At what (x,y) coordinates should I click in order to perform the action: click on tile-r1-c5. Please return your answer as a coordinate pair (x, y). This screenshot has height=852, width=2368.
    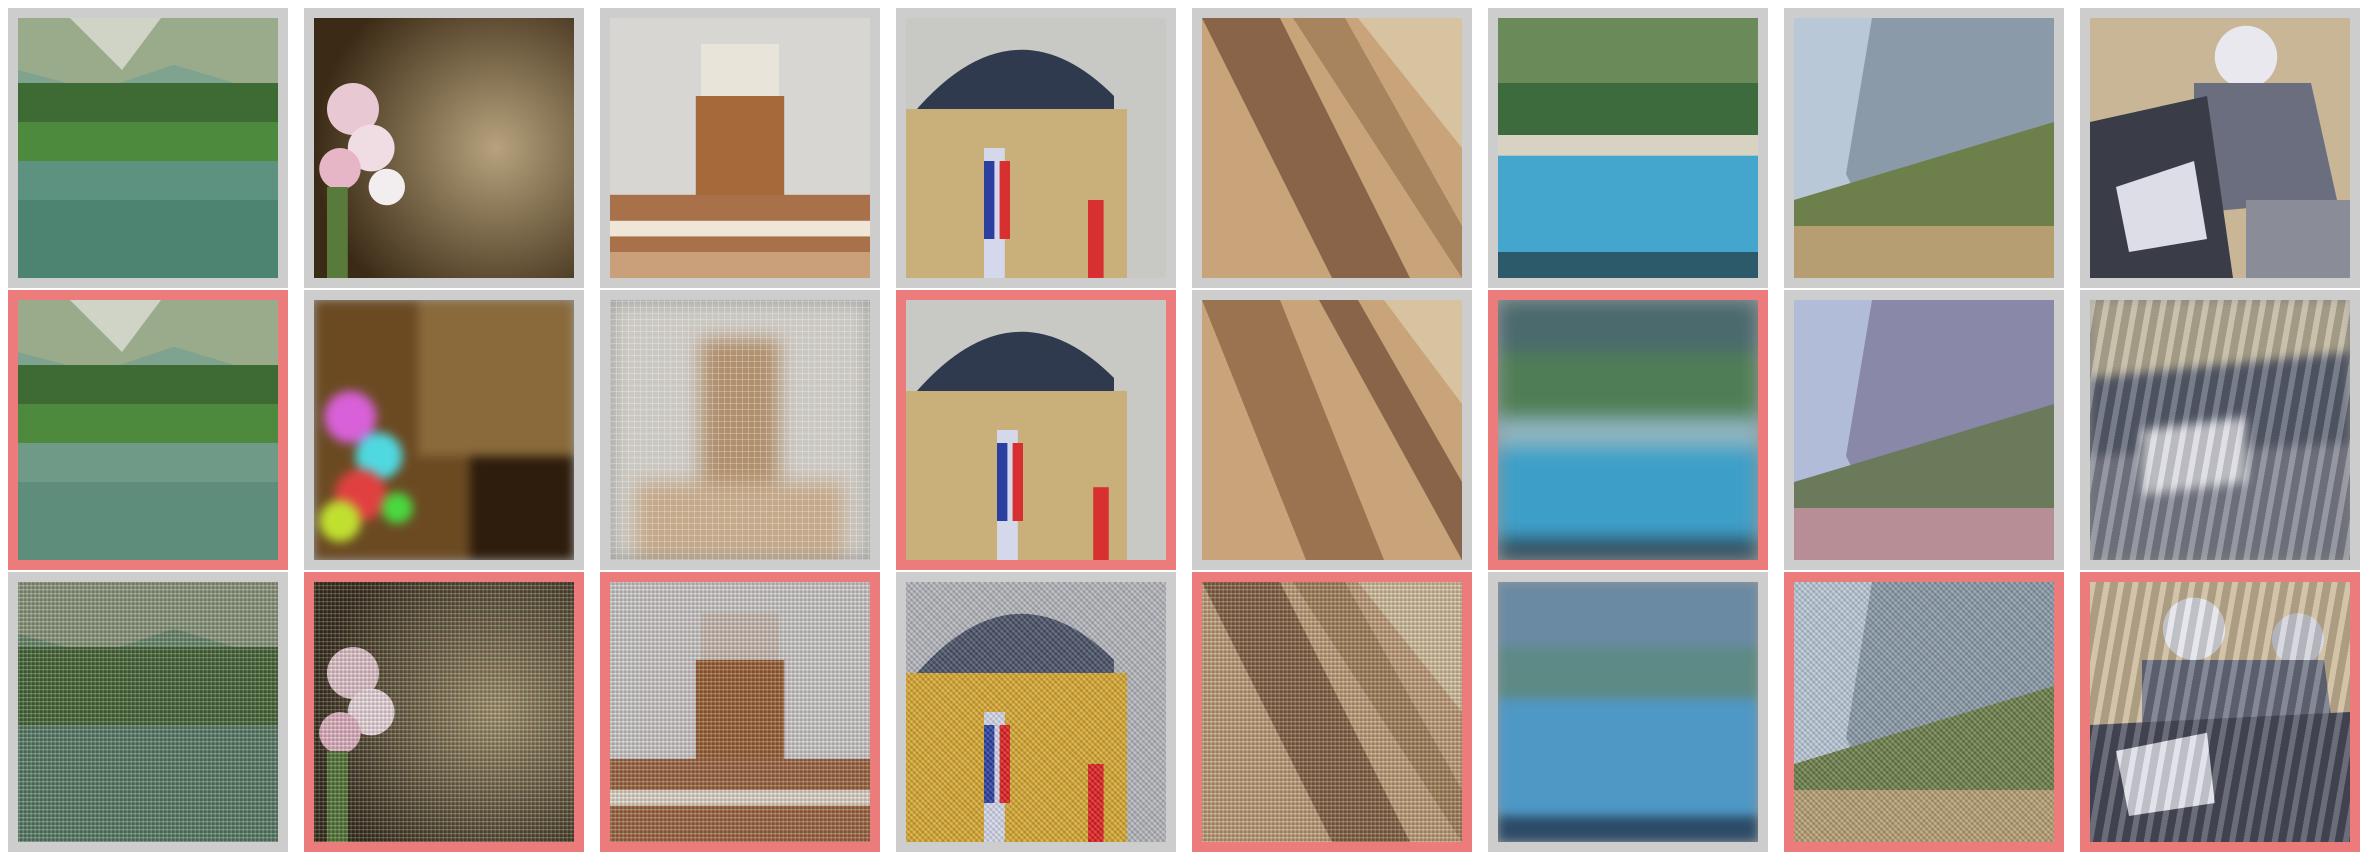
    Looking at the image, I should click on (1332, 148).